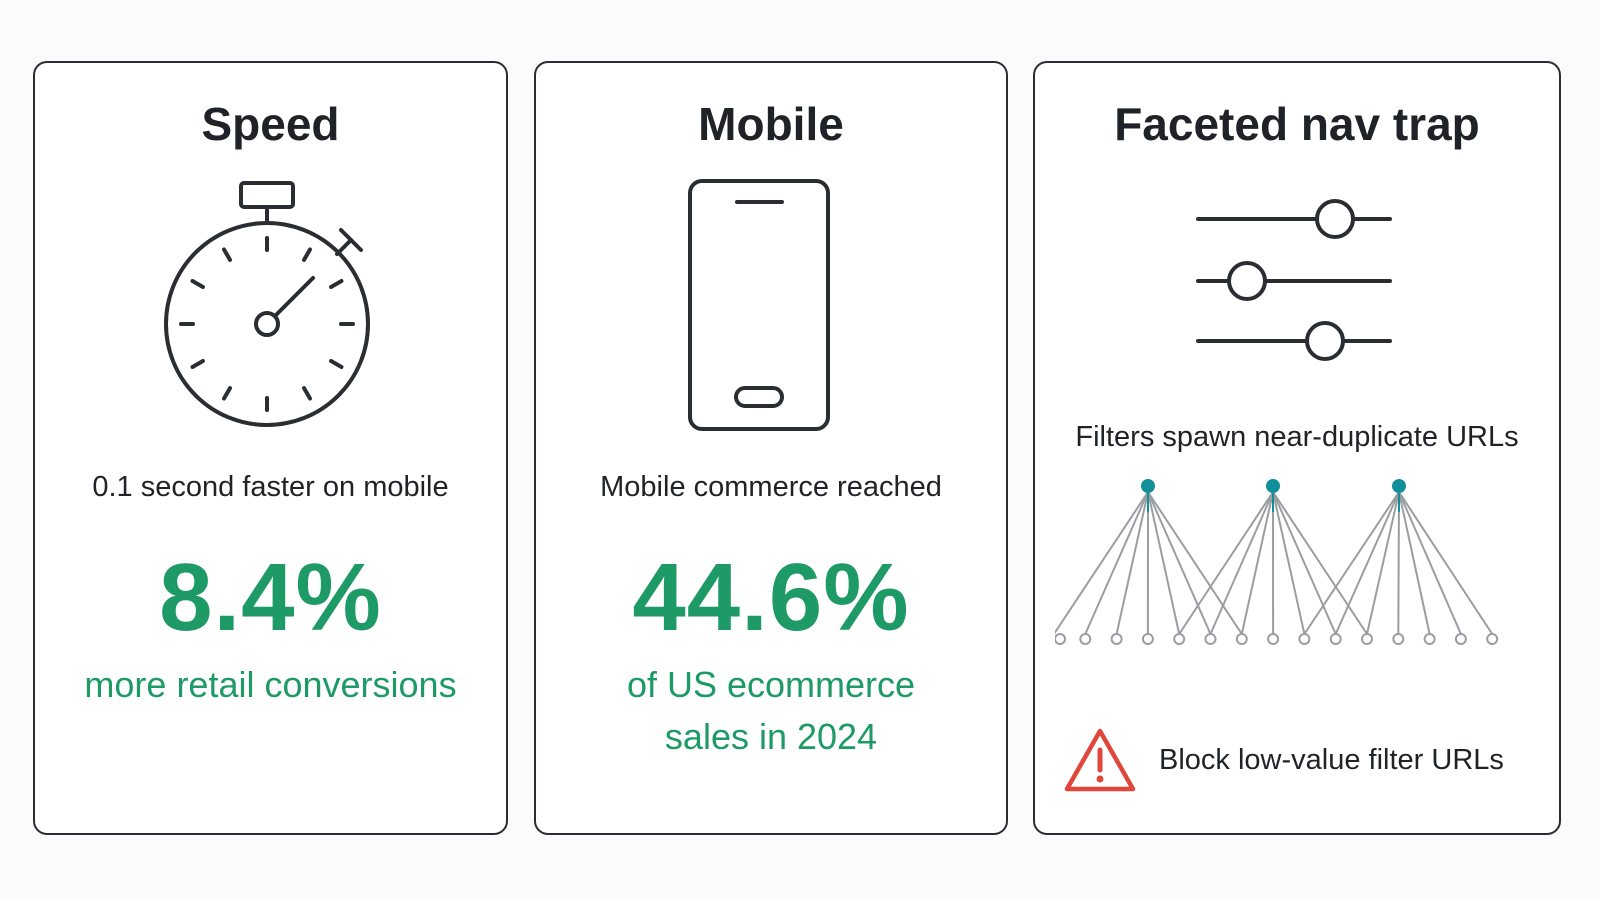 The height and width of the screenshot is (900, 1600). Describe the element at coordinates (771, 736) in the screenshot. I see `mobile-stat-subtitle-line2: sales in 2024` at that location.